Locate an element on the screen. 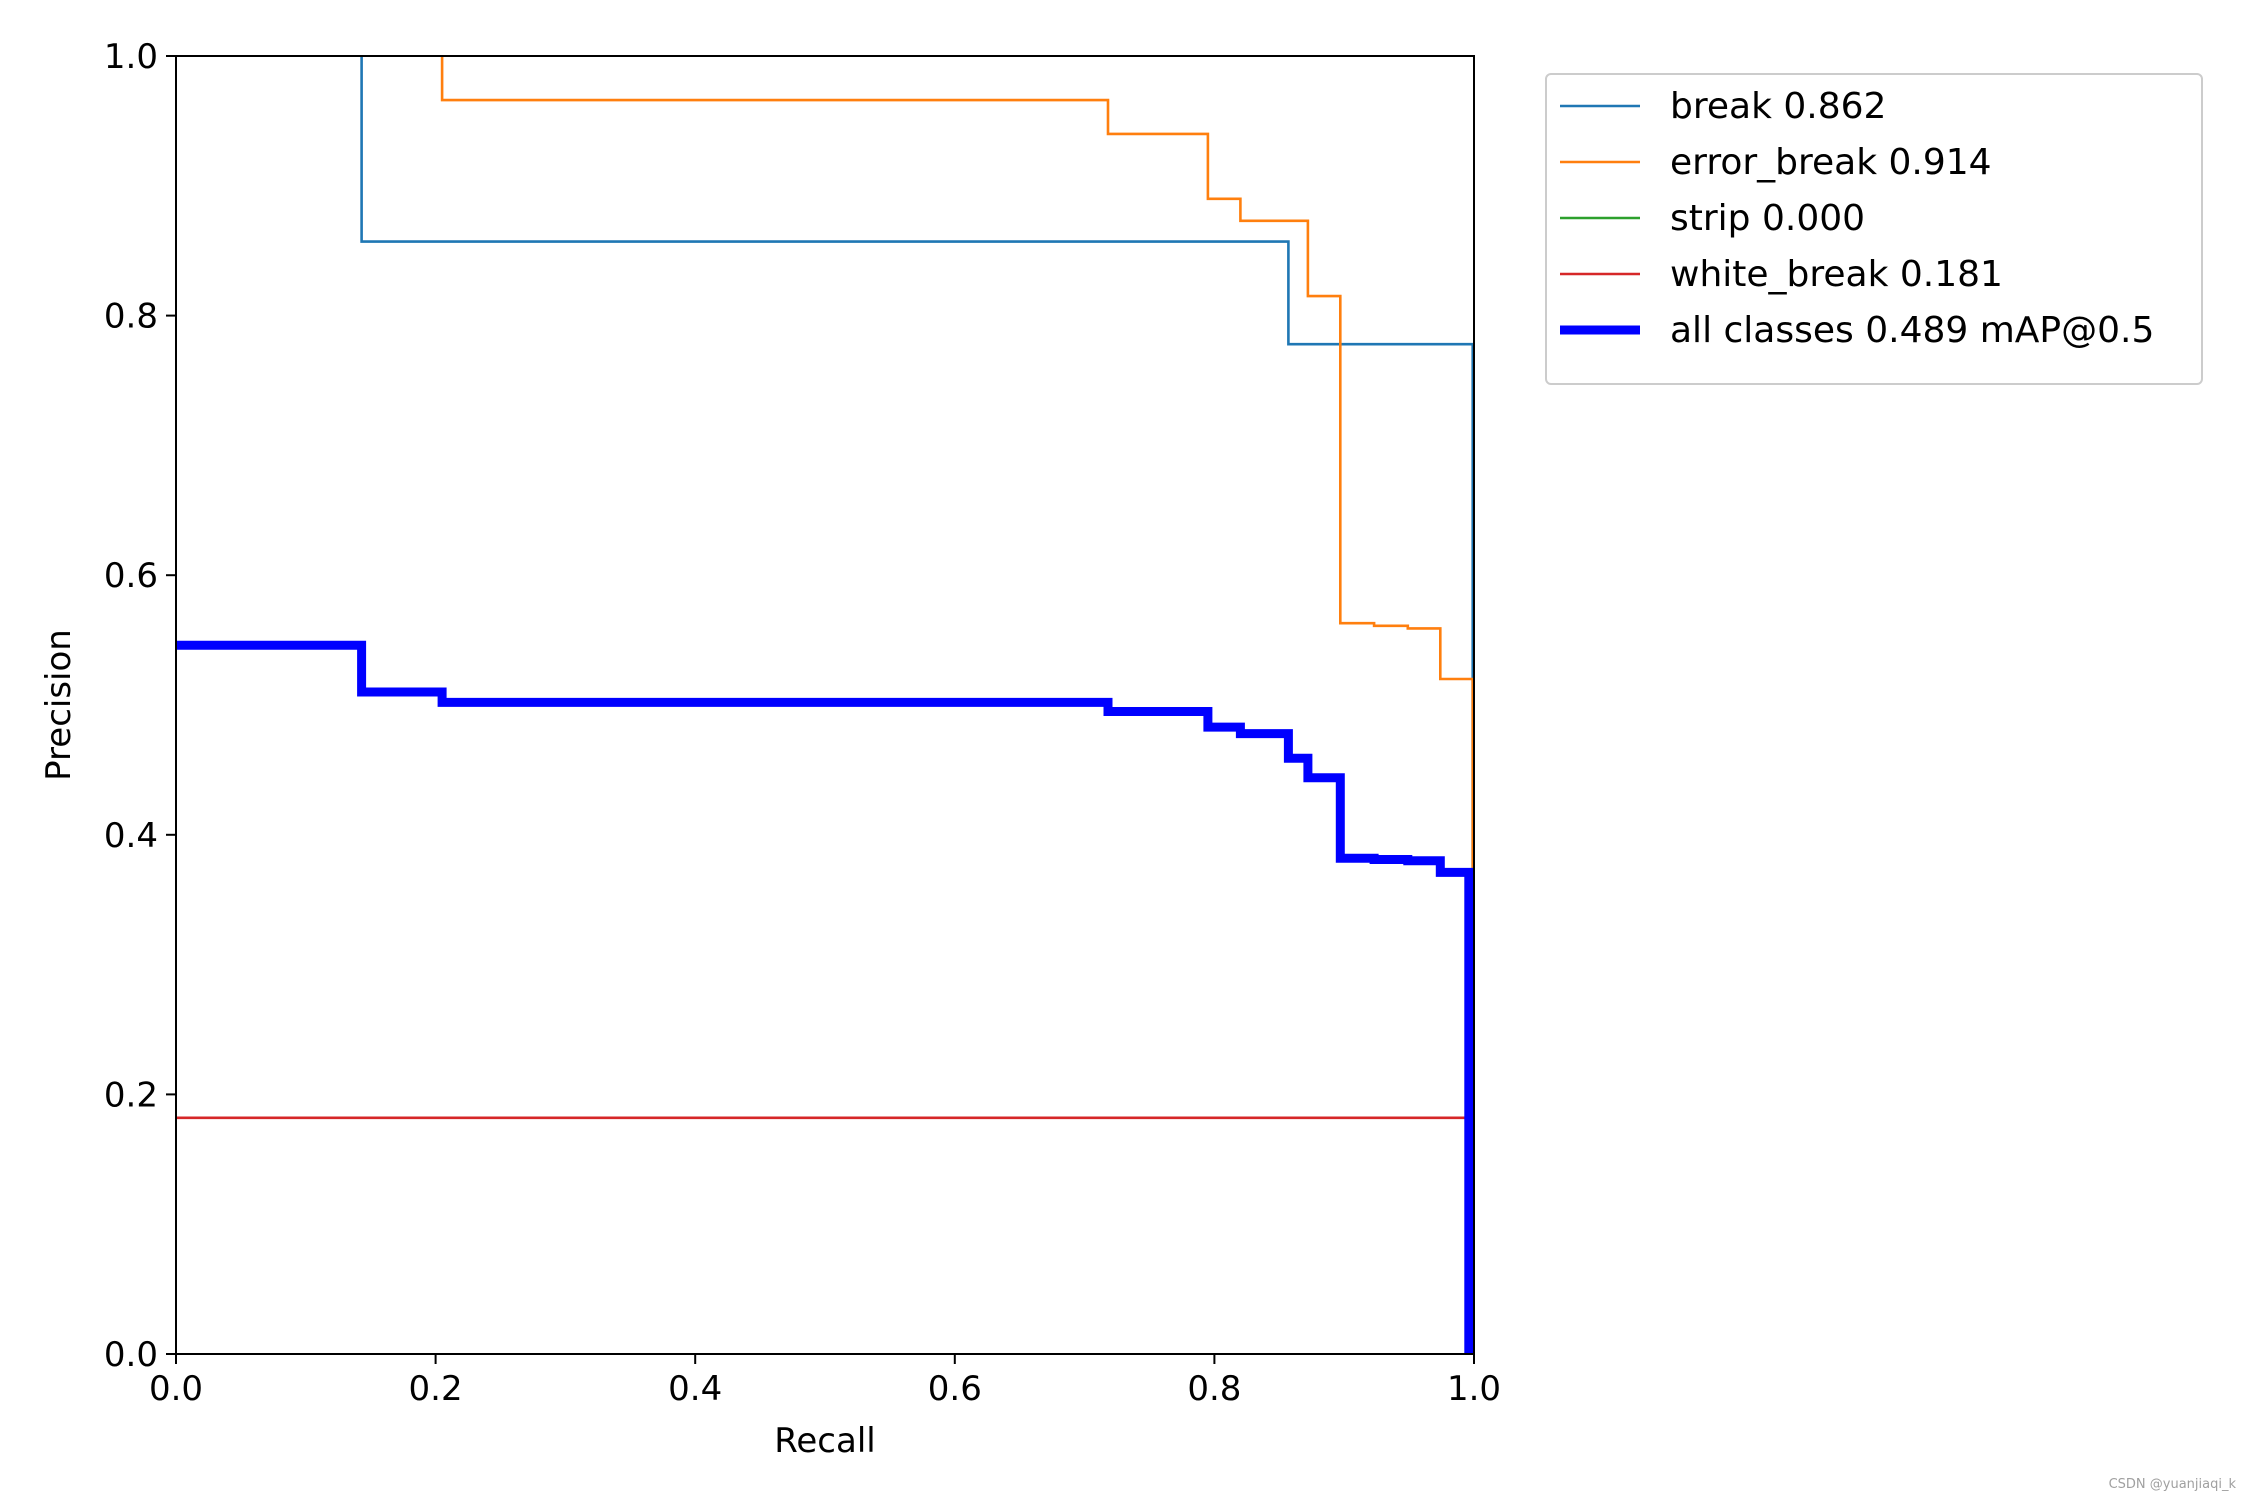 This screenshot has height=1500, width=2250. x-axis-label: Recall is located at coordinates (824, 1441).